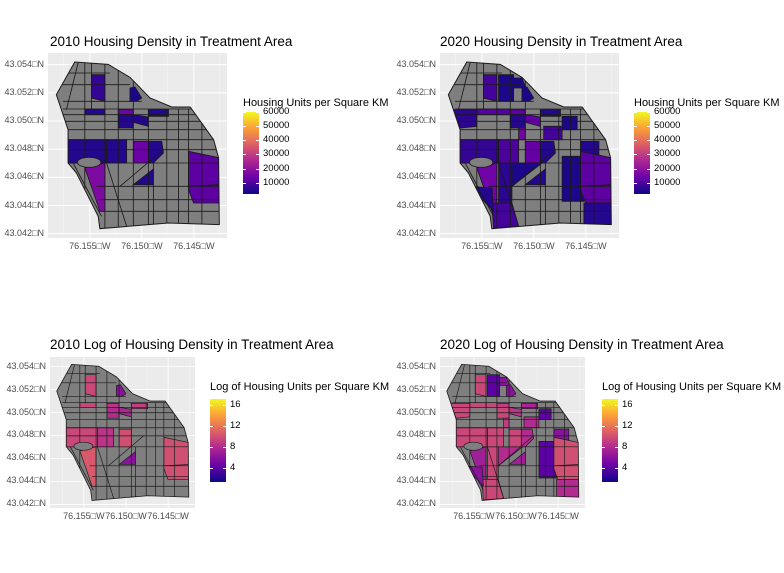 The width and height of the screenshot is (784, 573). I want to click on legend-tick-label: 8, so click(625, 446).